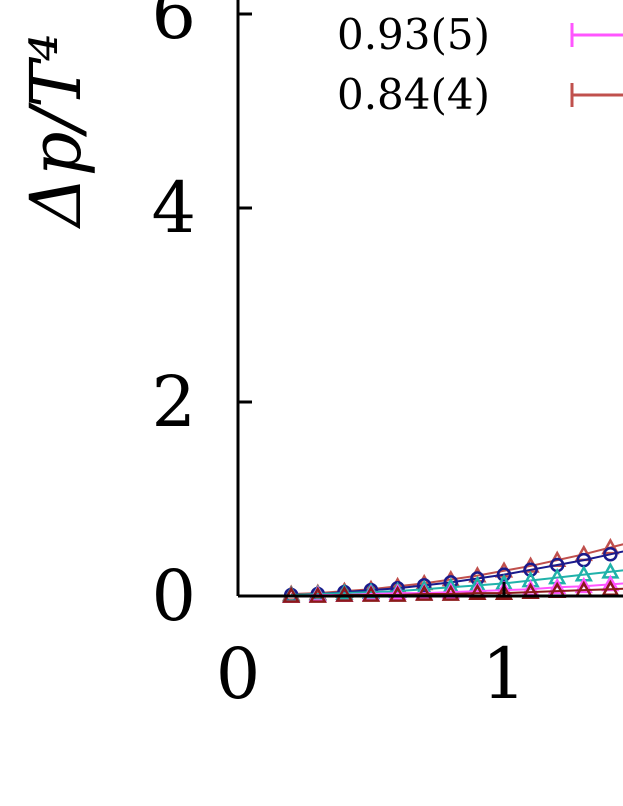 The height and width of the screenshot is (806, 623). What do you see at coordinates (413, 34) in the screenshot?
I see `legend-label: 0.93(5)` at bounding box center [413, 34].